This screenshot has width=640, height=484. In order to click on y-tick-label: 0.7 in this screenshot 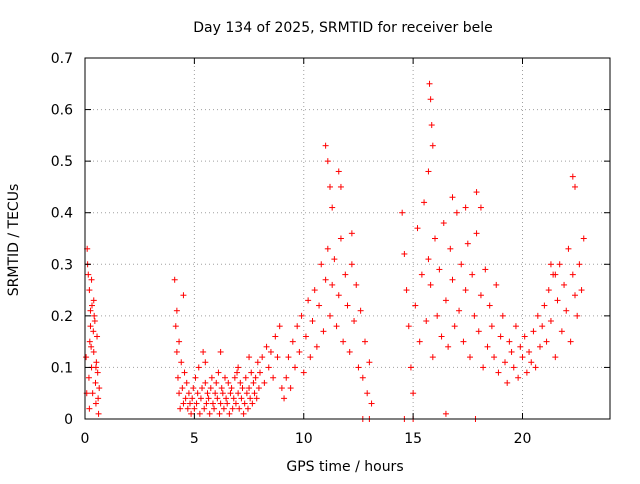, I will do `click(62, 59)`.